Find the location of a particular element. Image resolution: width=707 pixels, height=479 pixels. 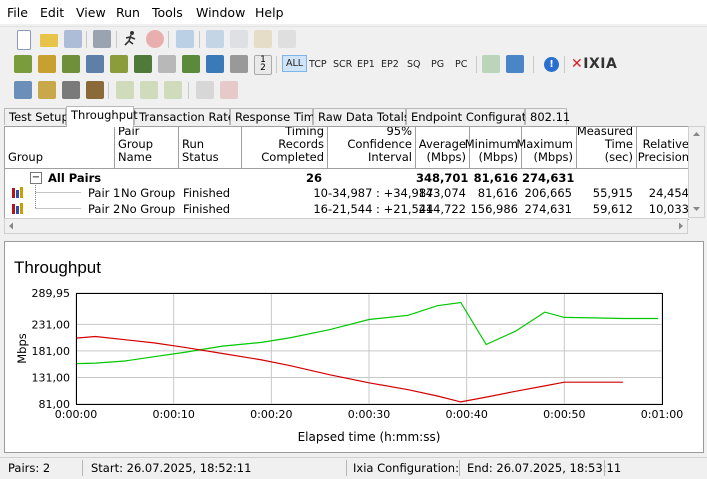

refresh-icon is located at coordinates (185, 39).